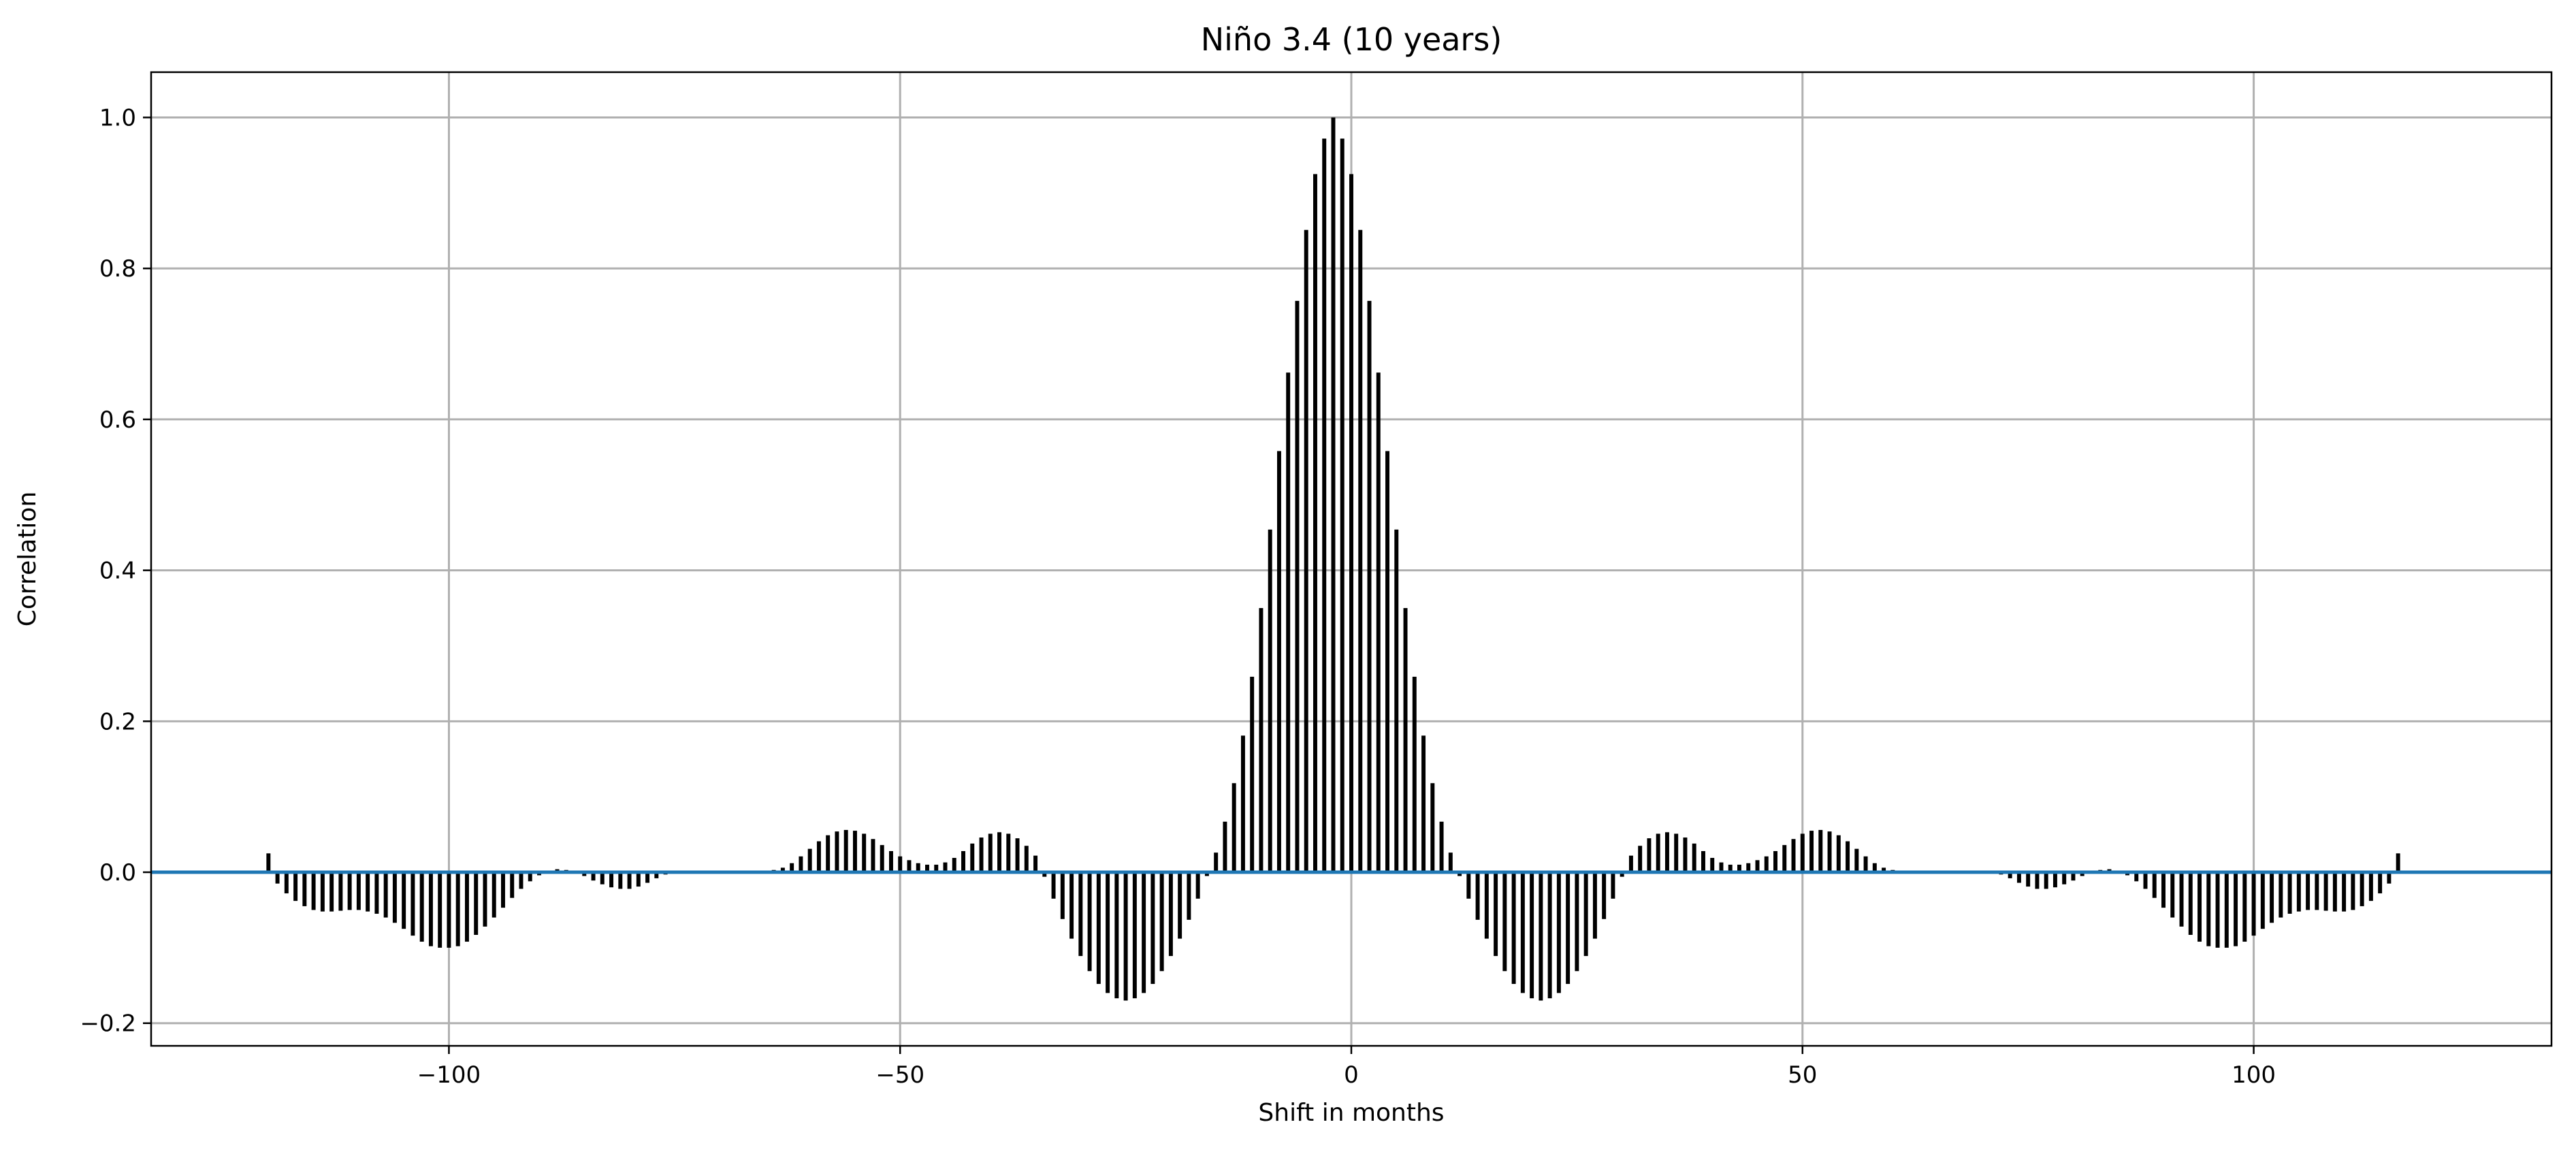 This screenshot has width=2576, height=1150. What do you see at coordinates (449, 1075) in the screenshot?
I see `x-tick-label: −100` at bounding box center [449, 1075].